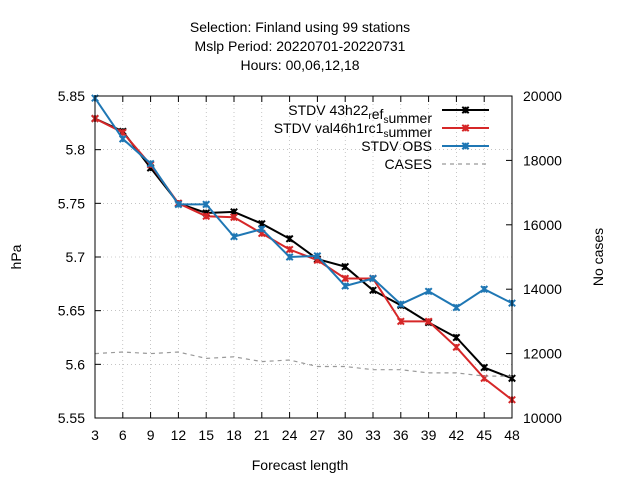 The image size is (640, 480). Describe the element at coordinates (95, 435) in the screenshot. I see `x-tick-label: 3` at that location.